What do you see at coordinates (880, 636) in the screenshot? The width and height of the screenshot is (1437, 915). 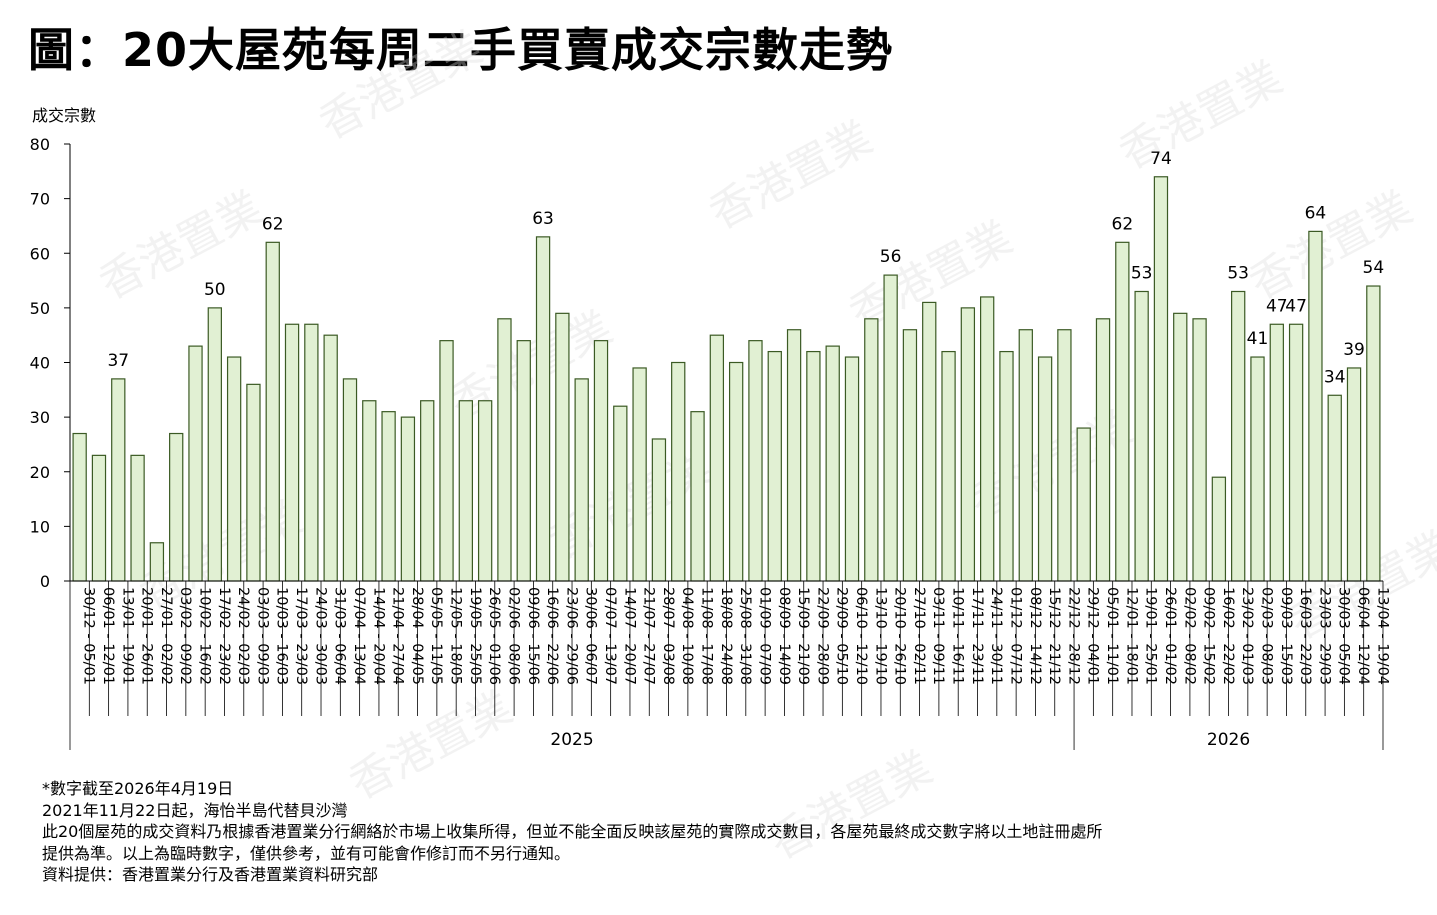 I see `x-category-label: 13/10 - 19/10` at bounding box center [880, 636].